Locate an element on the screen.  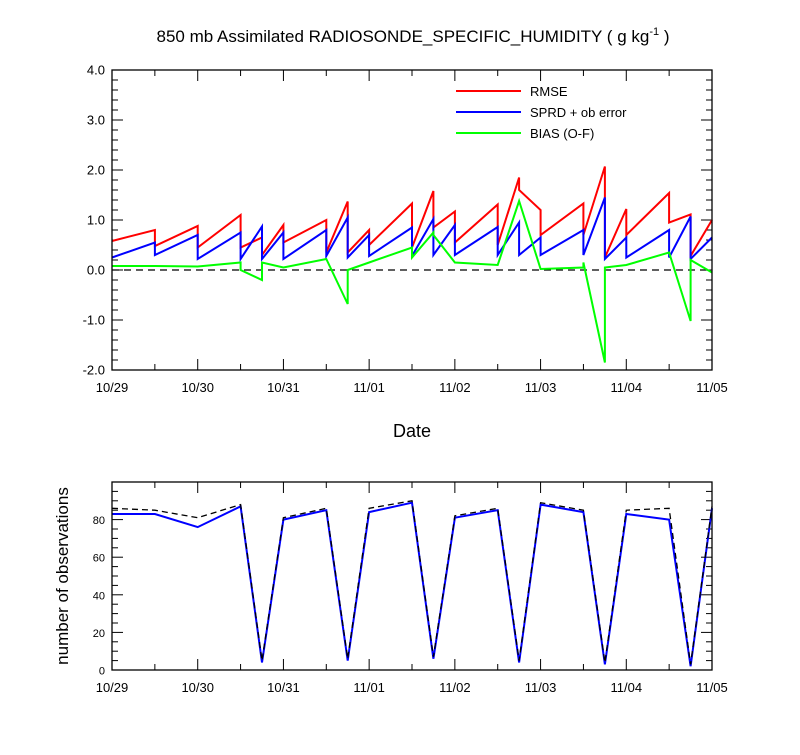
y-tick-label: -1.0 is located at coordinates (94, 320).